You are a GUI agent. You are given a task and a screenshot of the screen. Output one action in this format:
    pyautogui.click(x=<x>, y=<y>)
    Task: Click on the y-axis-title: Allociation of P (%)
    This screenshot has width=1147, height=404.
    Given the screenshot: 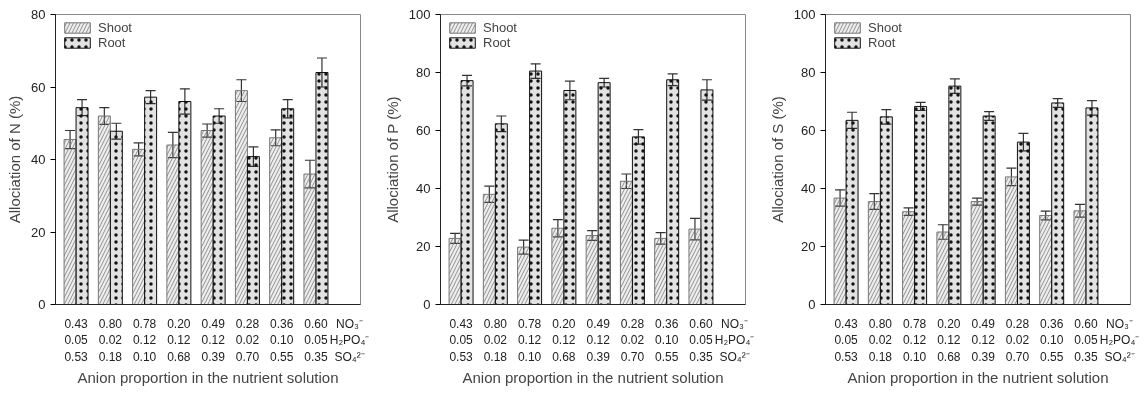 What is the action you would take?
    pyautogui.click(x=392, y=159)
    